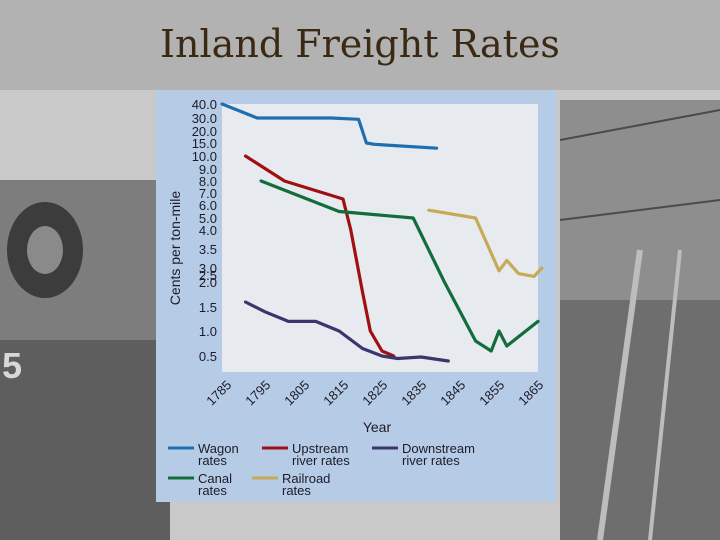 The width and height of the screenshot is (720, 540). I want to click on y-tick-label: 4.0, so click(208, 230).